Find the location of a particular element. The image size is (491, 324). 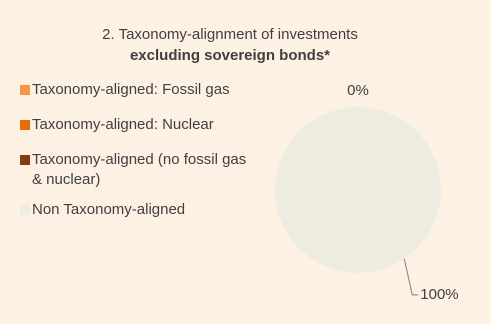

legend-label: Taxonomy-aligned: Fossil gas is located at coordinates (131, 89).